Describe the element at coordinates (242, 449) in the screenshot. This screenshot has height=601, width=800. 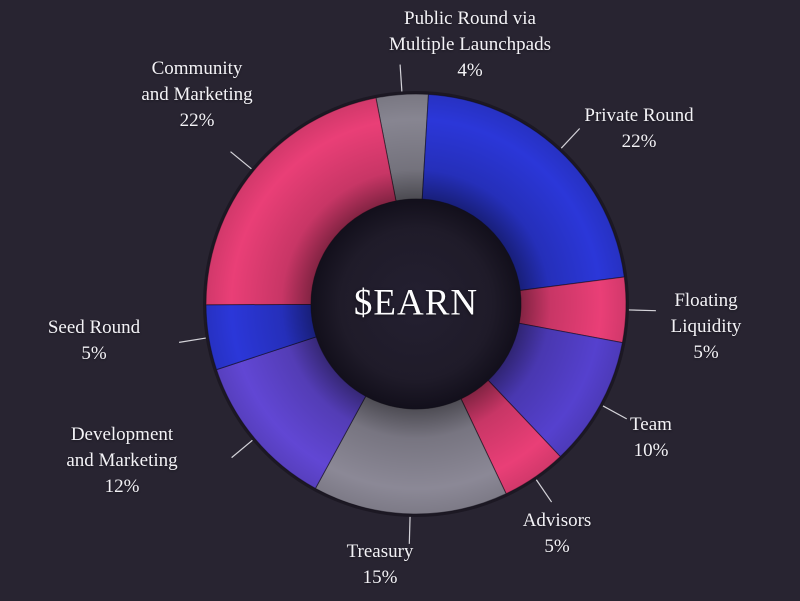
I see `leader-line-development-marketing` at that location.